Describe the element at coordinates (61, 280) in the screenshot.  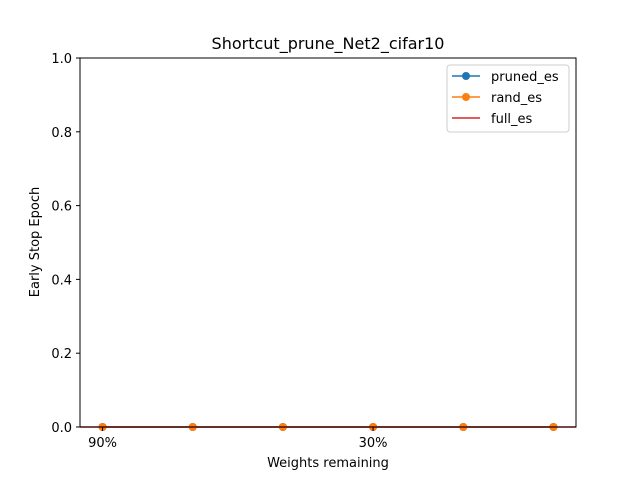
I see `y-tick-label: 0.4` at that location.